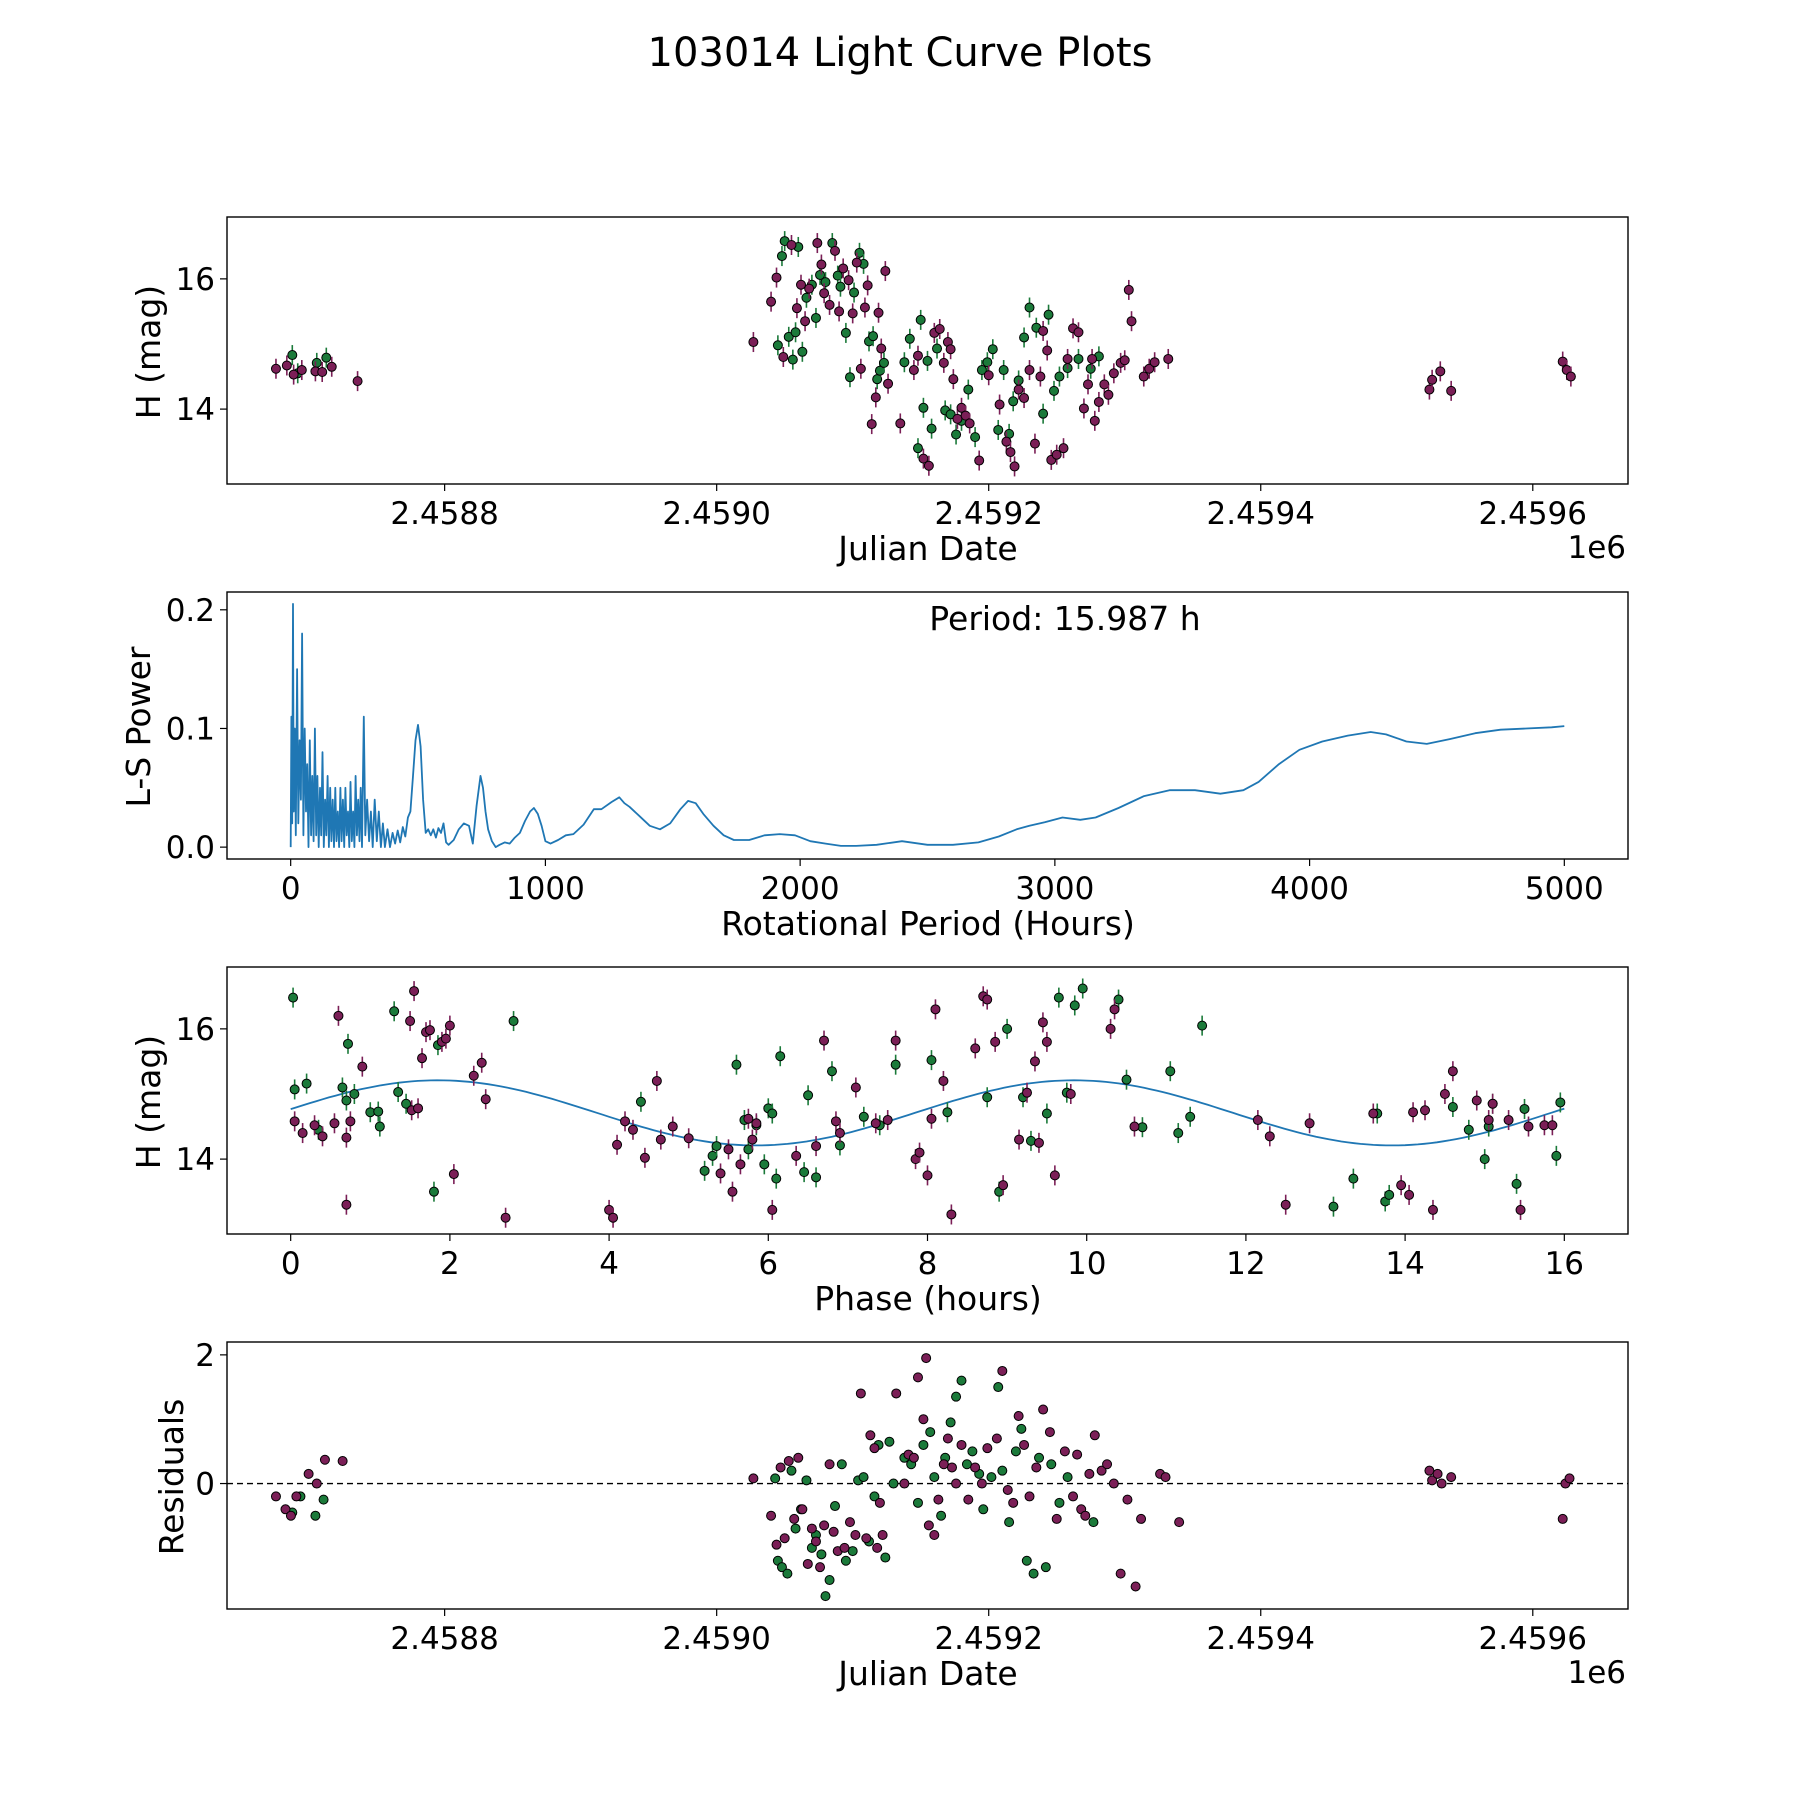 The height and width of the screenshot is (1800, 1800). Describe the element at coordinates (1086, 1264) in the screenshot. I see `phased-xtick-label: 10` at that location.